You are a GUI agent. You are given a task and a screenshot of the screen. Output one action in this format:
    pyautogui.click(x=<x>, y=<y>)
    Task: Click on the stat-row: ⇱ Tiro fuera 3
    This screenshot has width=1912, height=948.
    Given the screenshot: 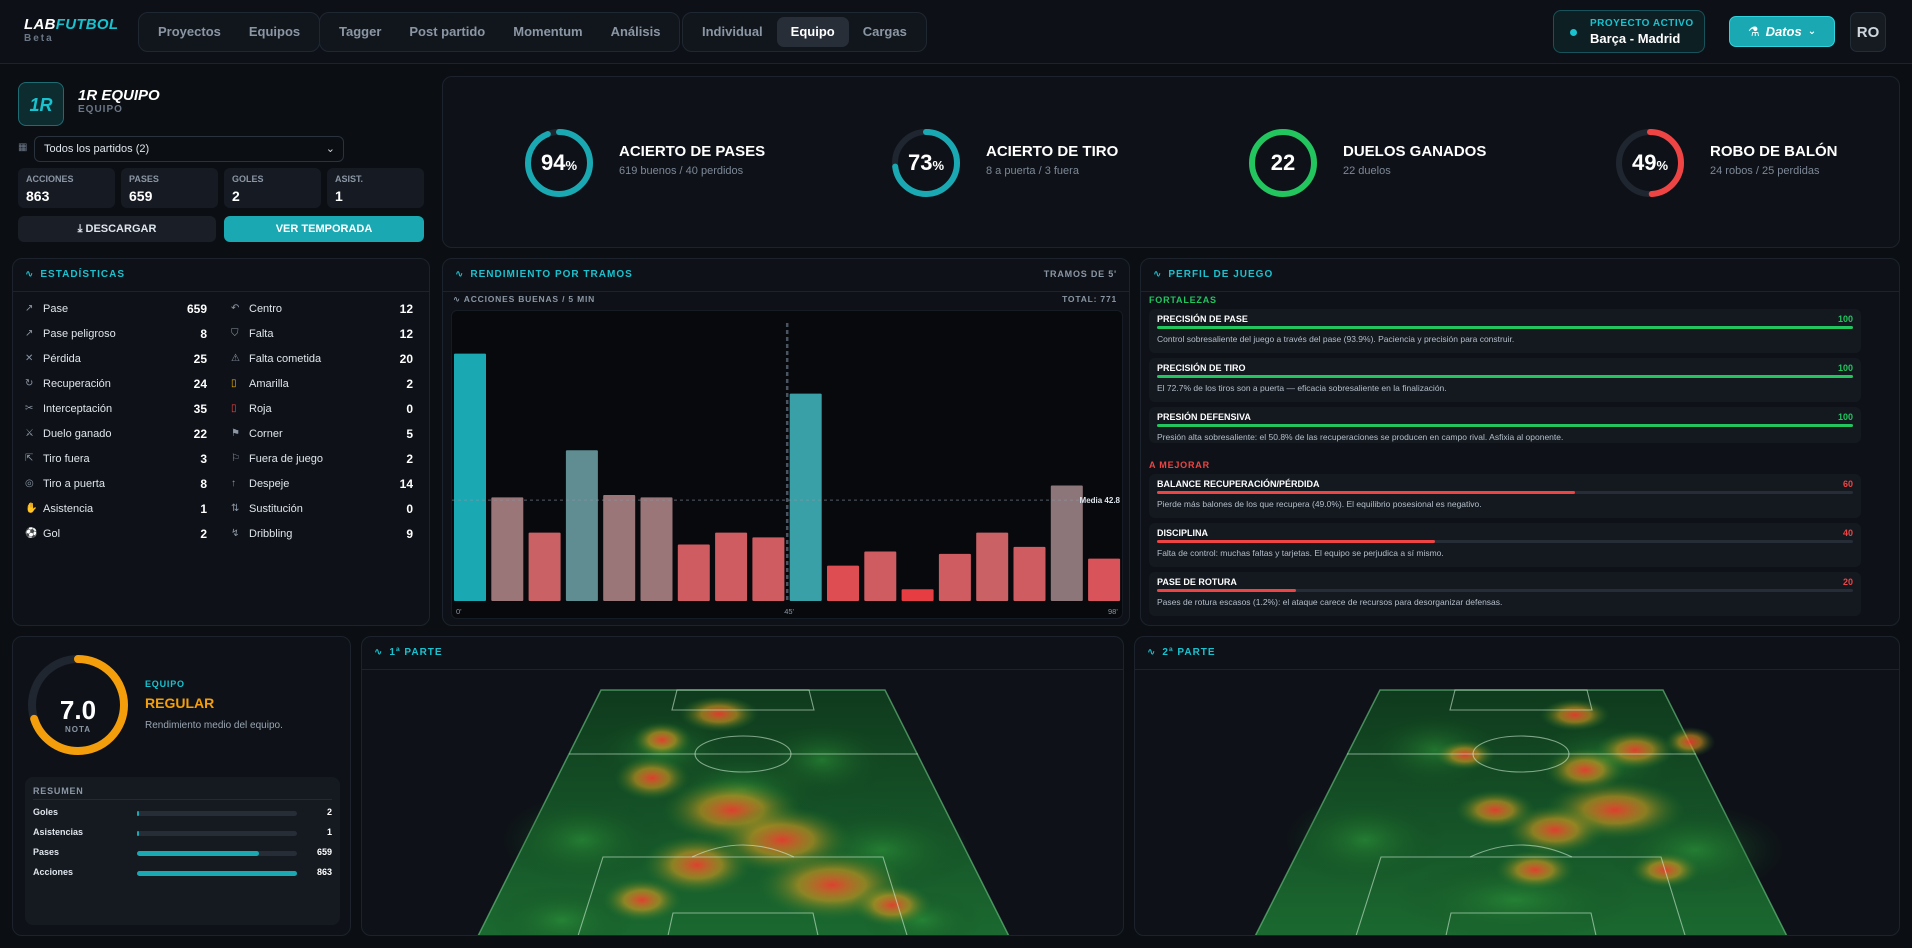 What is the action you would take?
    pyautogui.click(x=116, y=465)
    